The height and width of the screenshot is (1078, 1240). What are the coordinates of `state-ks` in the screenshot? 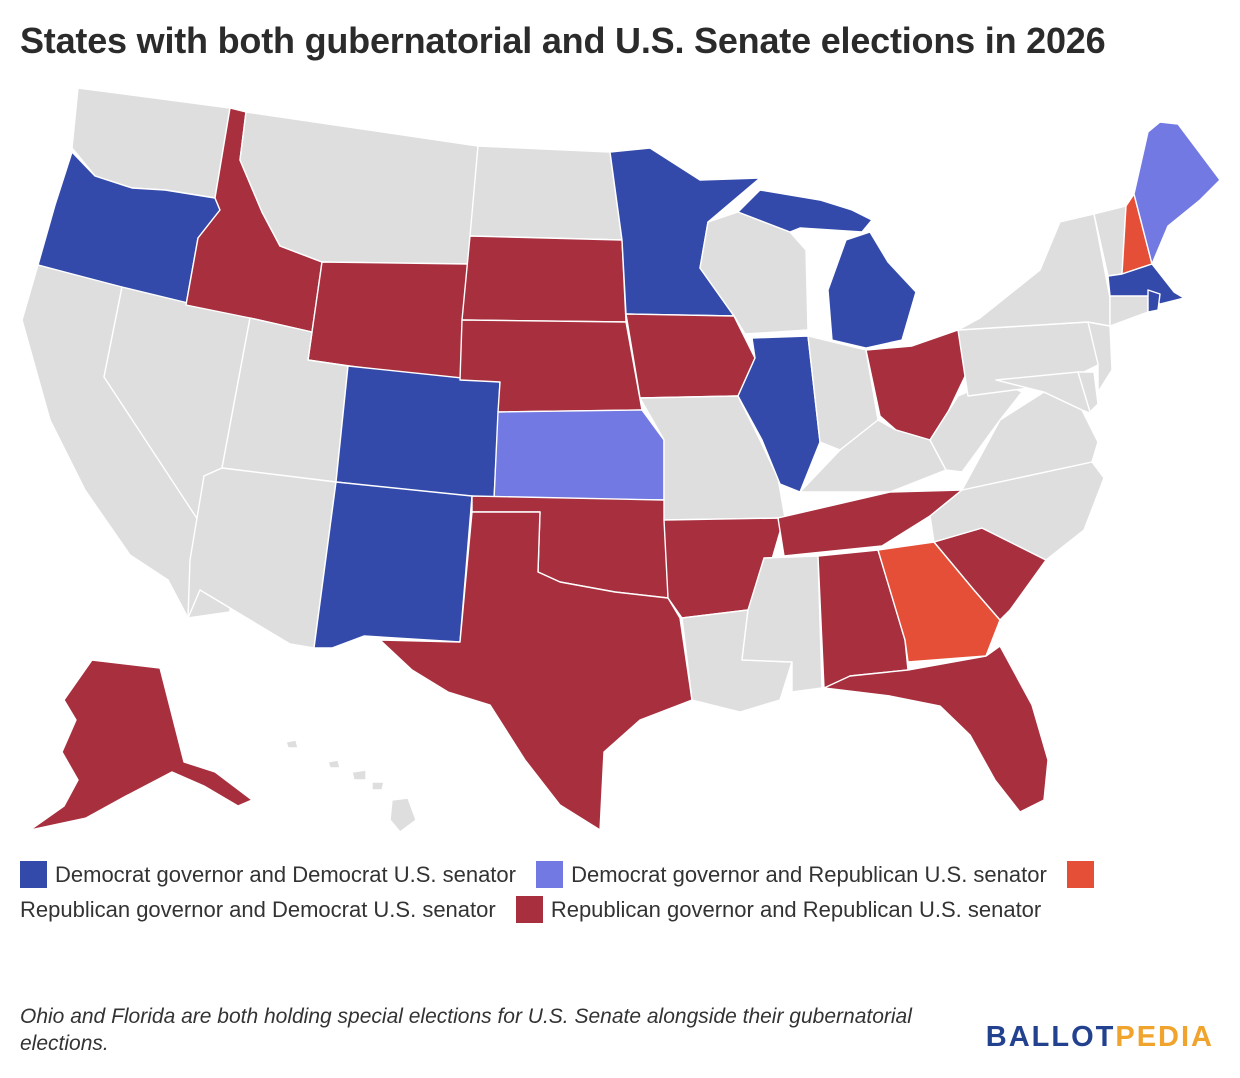 It's located at (579, 455).